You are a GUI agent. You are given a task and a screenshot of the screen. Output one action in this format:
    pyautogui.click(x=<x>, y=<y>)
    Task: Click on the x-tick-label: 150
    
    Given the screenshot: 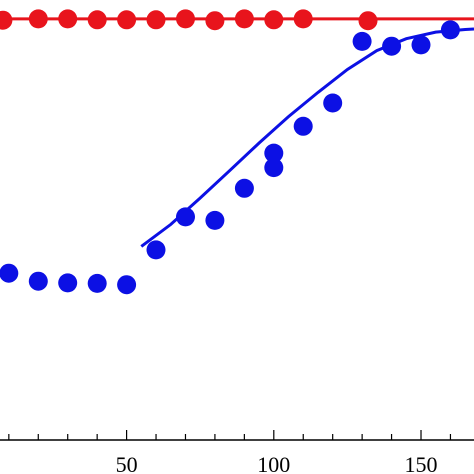 What is the action you would take?
    pyautogui.click(x=421, y=463)
    